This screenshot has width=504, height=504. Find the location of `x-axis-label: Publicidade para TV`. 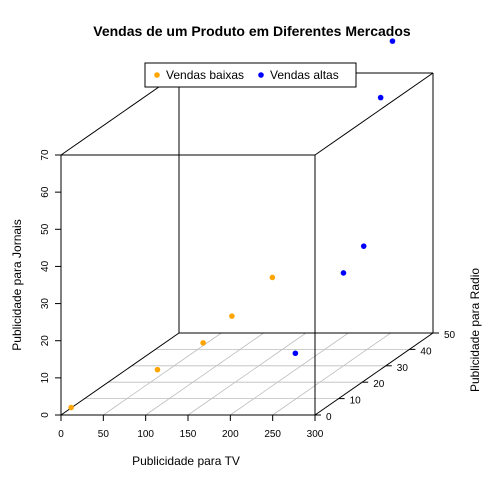

x-axis-label: Publicidade para TV is located at coordinates (186, 461).